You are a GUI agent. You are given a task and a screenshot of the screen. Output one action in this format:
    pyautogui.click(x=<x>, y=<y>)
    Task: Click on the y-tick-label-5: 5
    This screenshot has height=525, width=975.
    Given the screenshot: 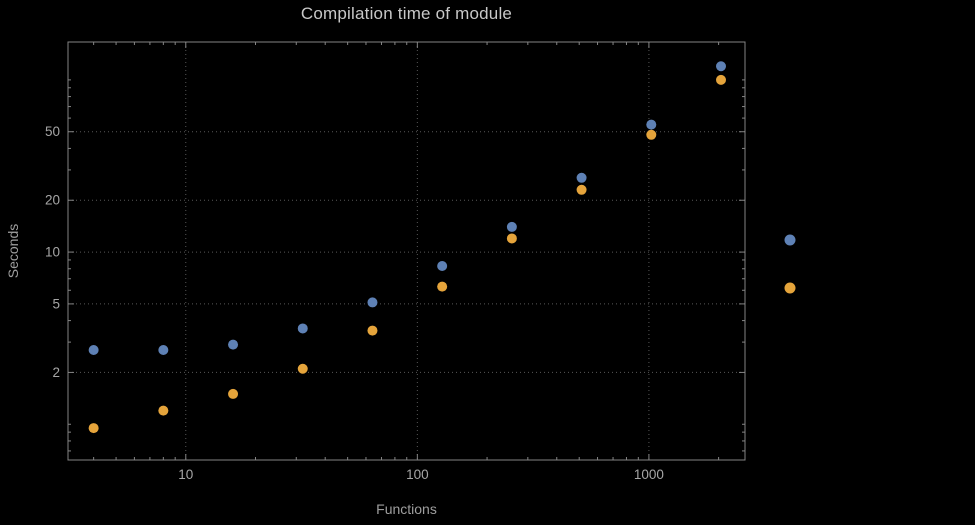 What is the action you would take?
    pyautogui.click(x=56, y=303)
    